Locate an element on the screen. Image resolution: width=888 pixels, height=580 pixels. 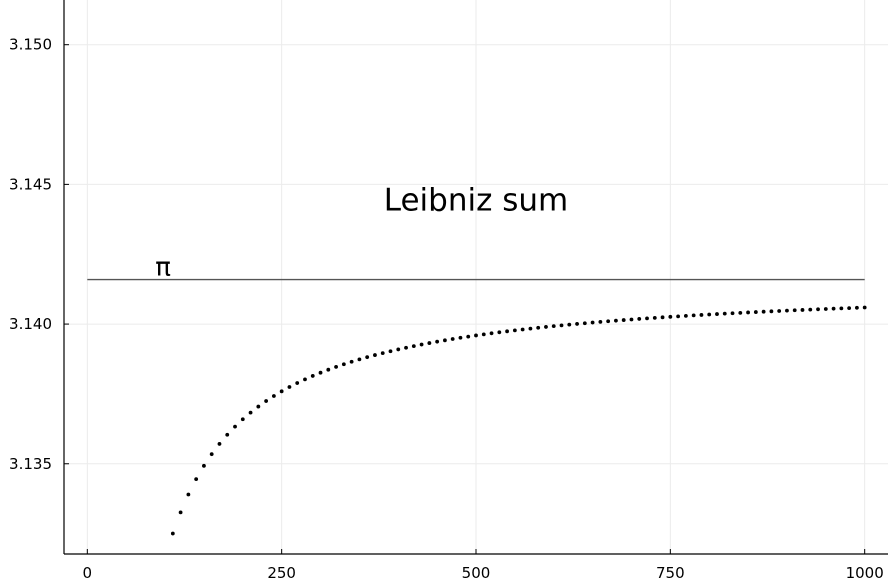
x-tick-label: 0 is located at coordinates (88, 572).